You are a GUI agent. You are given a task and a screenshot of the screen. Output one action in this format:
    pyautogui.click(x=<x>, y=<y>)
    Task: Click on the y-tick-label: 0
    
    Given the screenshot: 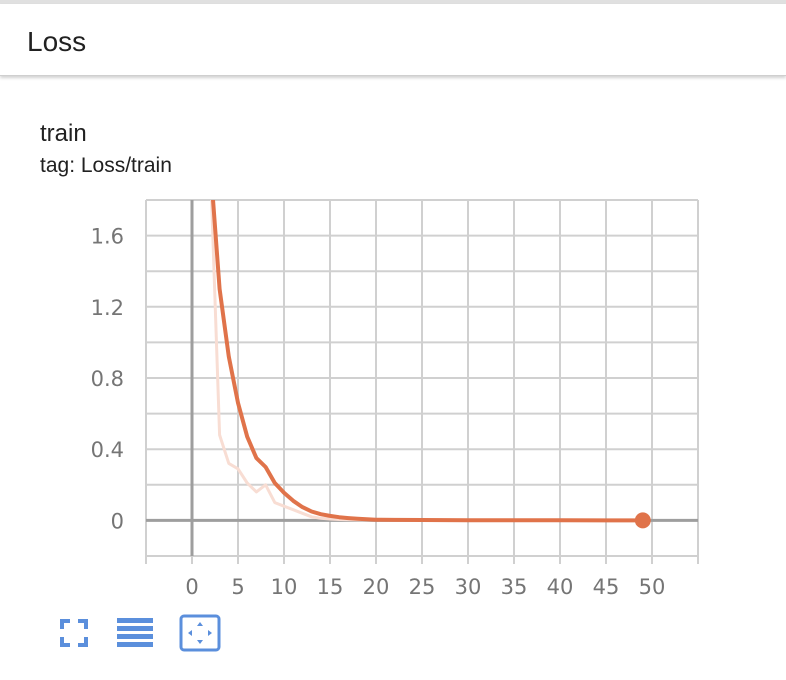 What is the action you would take?
    pyautogui.click(x=117, y=521)
    